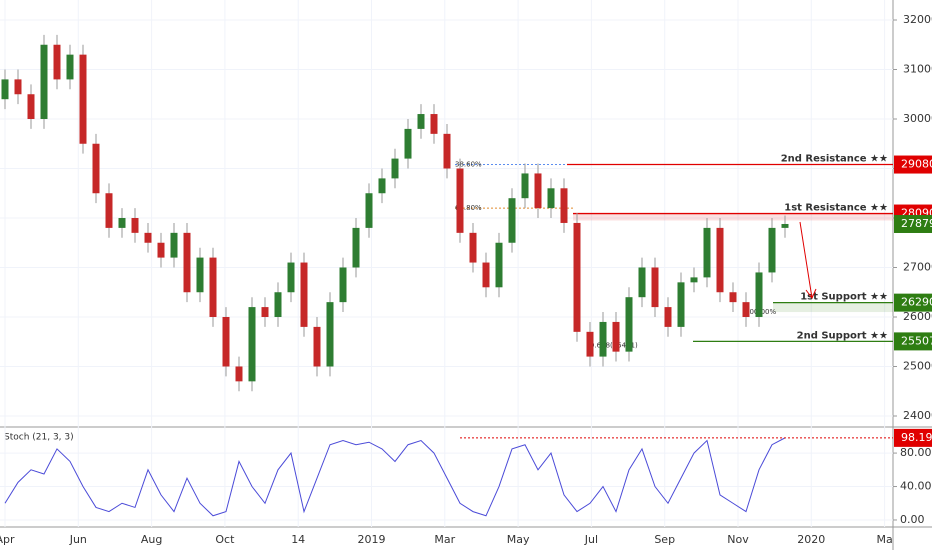  I want to click on fib-label: 61.80%, so click(468, 208).